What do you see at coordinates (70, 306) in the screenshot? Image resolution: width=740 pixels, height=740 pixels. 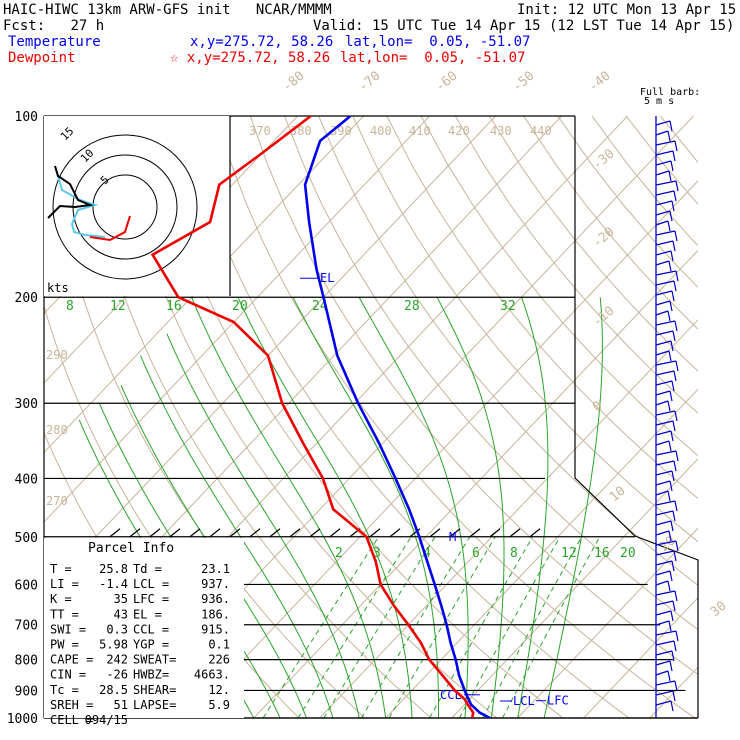 I see `moist-label: 8` at bounding box center [70, 306].